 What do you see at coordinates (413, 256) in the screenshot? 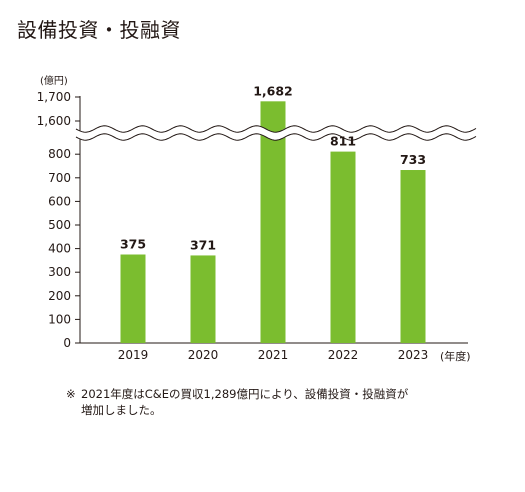
I see `bar-2023` at bounding box center [413, 256].